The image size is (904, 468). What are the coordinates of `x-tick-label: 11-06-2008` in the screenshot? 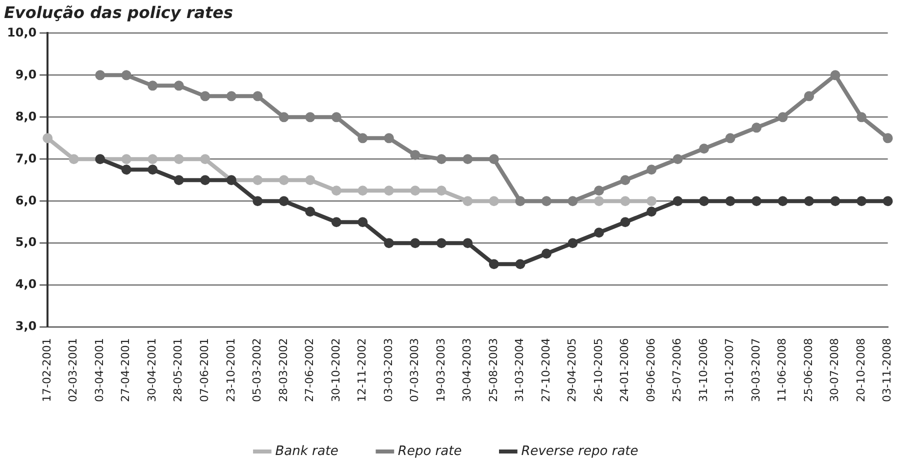 It's located at (782, 370).